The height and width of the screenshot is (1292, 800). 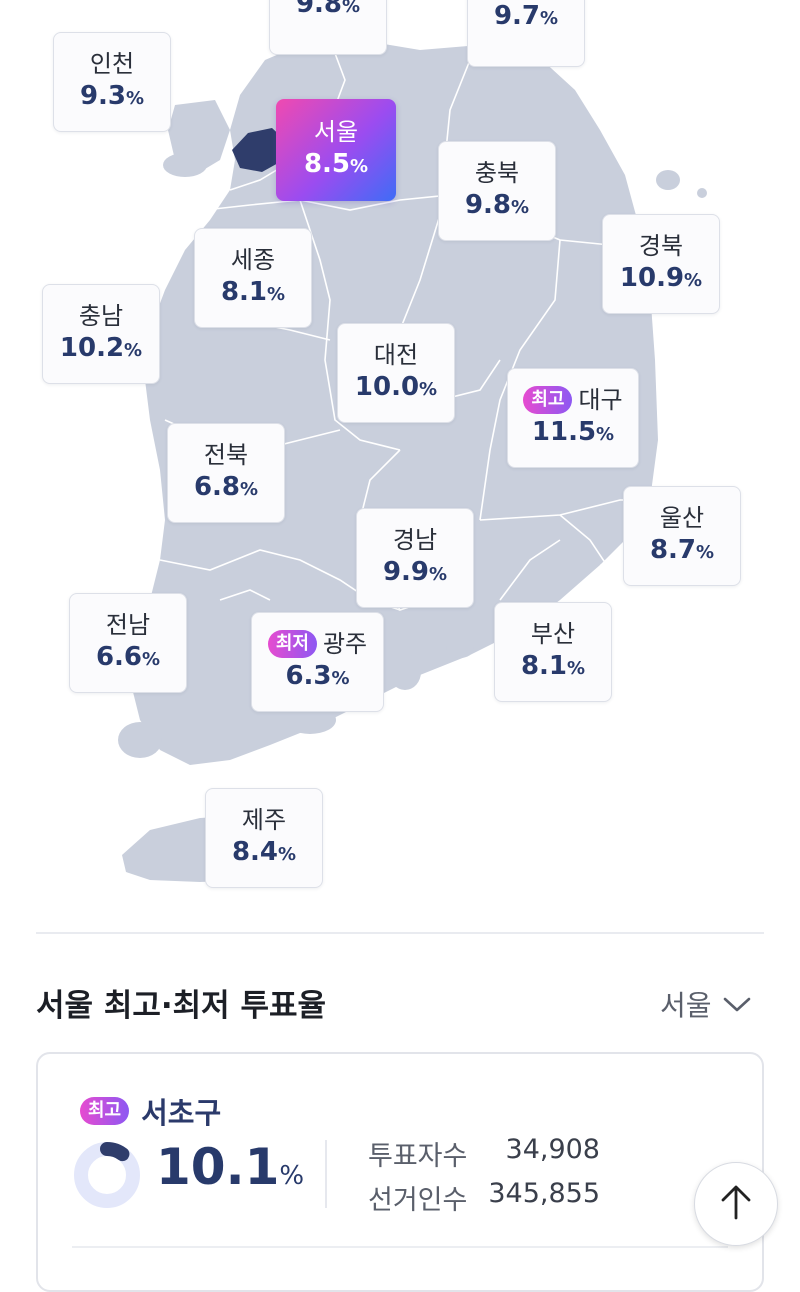 What do you see at coordinates (101, 315) in the screenshot?
I see `region-name: 충남` at bounding box center [101, 315].